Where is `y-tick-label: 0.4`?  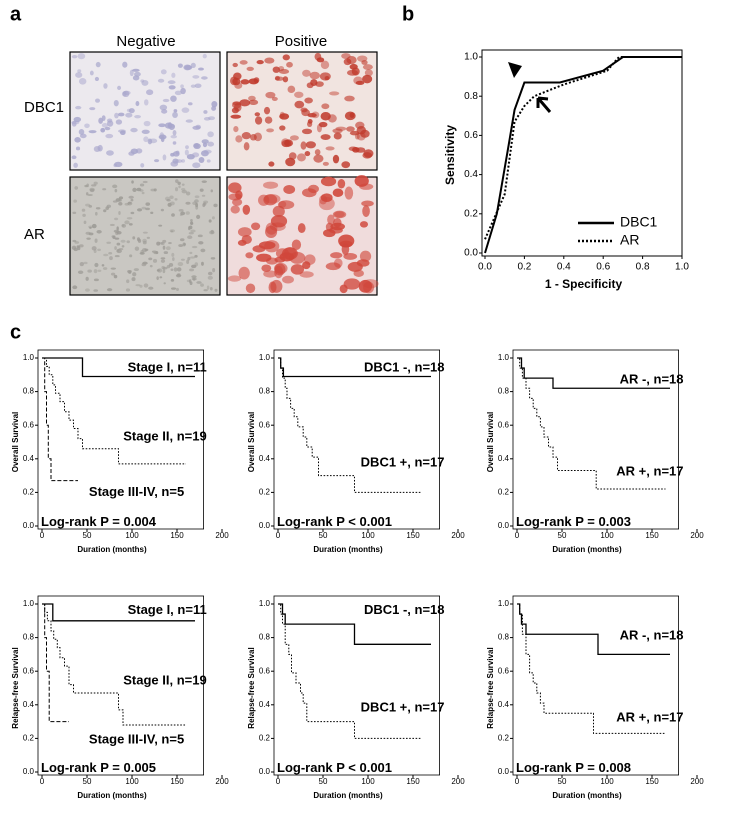 y-tick-label: 0.4 is located at coordinates (471, 174).